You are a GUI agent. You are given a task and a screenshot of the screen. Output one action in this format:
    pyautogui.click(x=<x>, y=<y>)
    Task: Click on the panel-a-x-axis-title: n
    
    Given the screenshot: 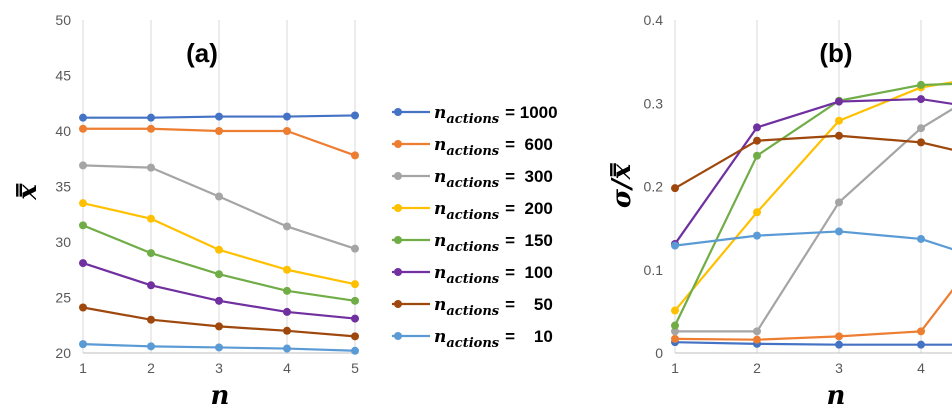 What is the action you would take?
    pyautogui.click(x=220, y=396)
    